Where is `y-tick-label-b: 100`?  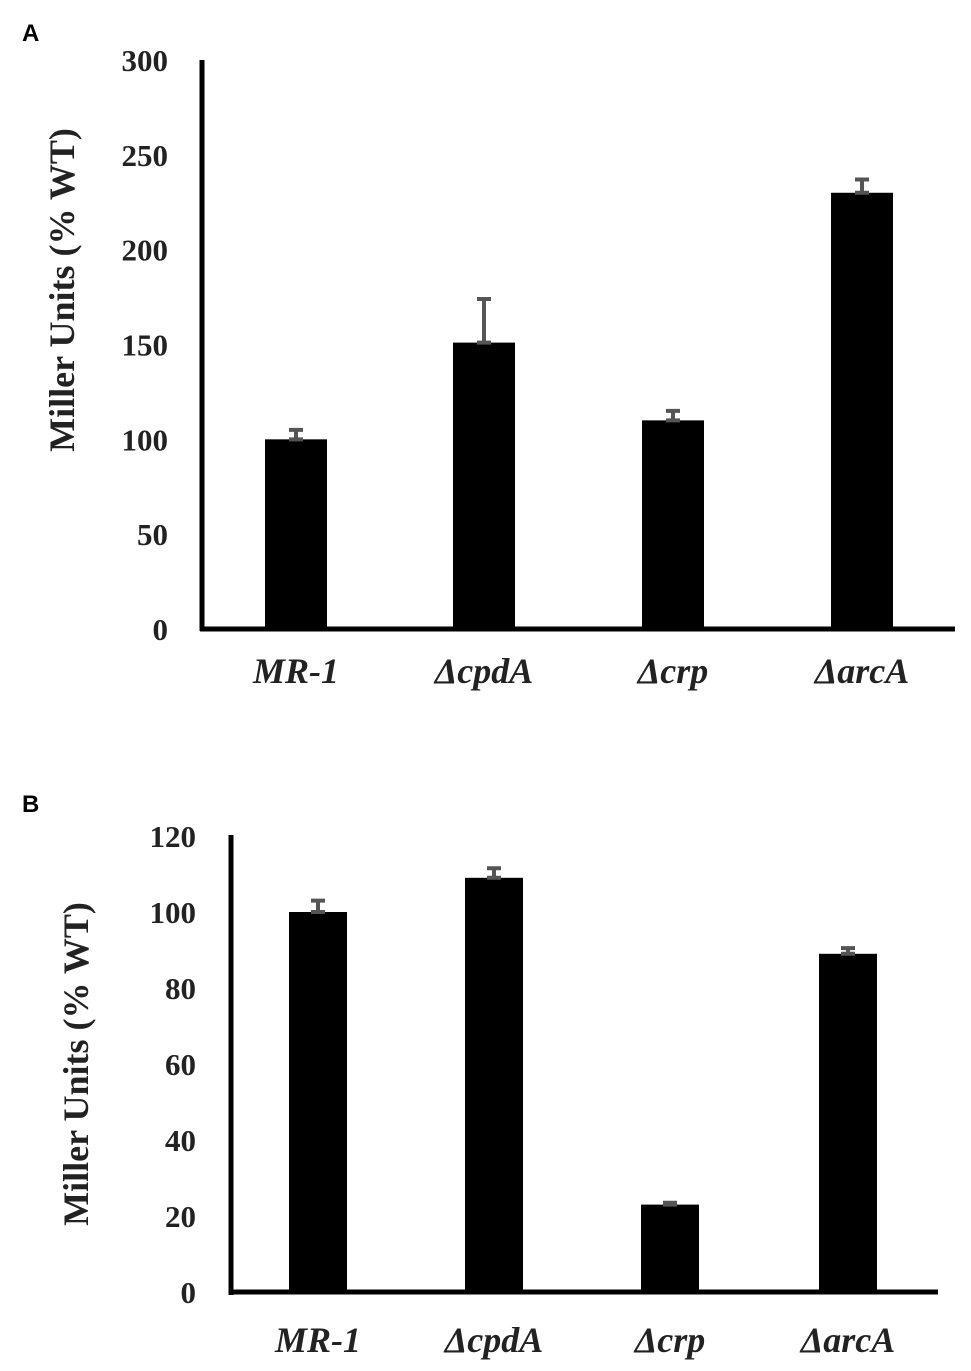
y-tick-label-b: 100 is located at coordinates (173, 912).